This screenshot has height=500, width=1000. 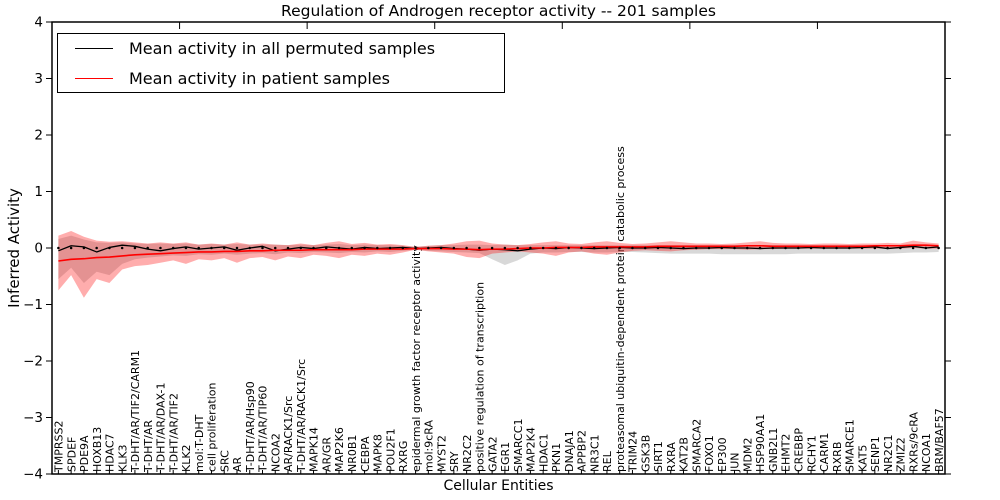 What do you see at coordinates (913, 441) in the screenshot?
I see `entity-label: RXRs/9cRA` at bounding box center [913, 441].